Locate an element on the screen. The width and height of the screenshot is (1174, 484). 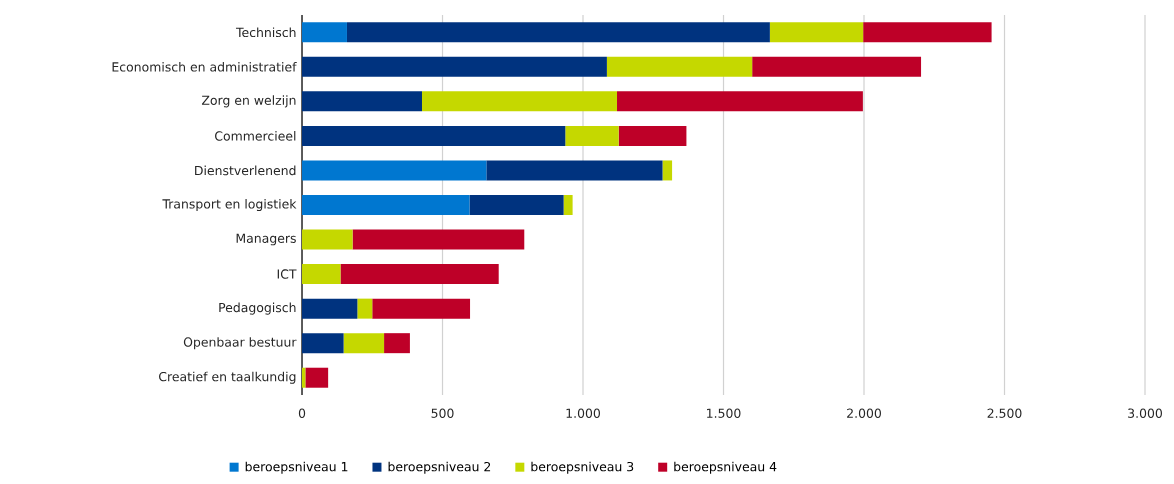
x-tick-label: 0 is located at coordinates (302, 413).